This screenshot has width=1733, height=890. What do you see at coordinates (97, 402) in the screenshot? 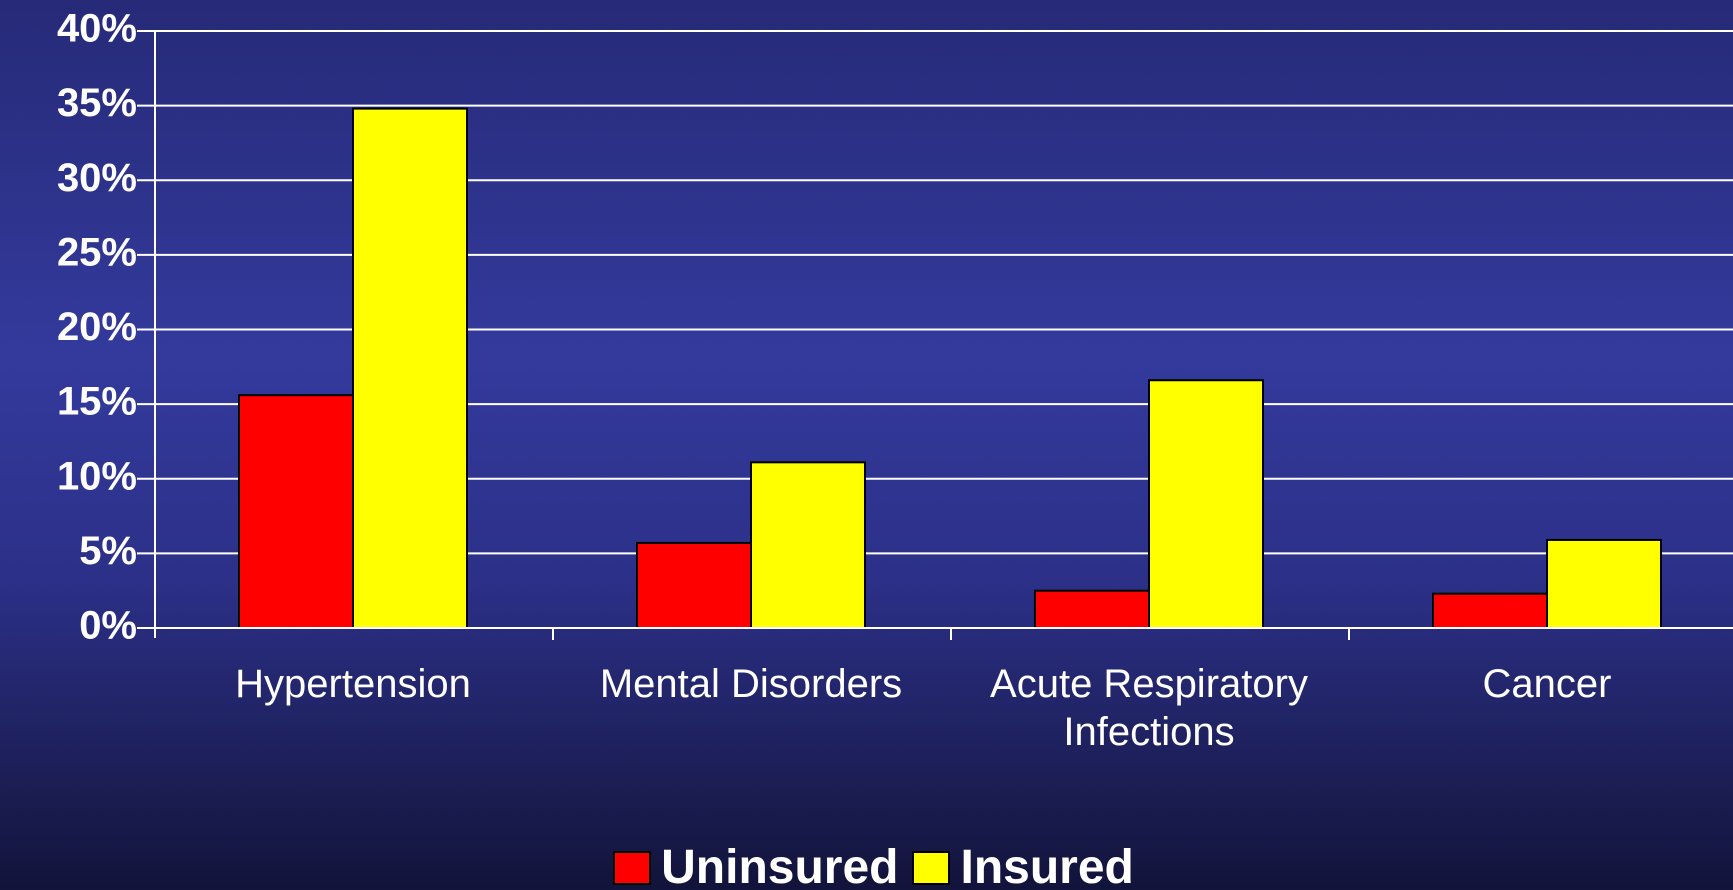
I see `y-tick-label: 15%` at bounding box center [97, 402].